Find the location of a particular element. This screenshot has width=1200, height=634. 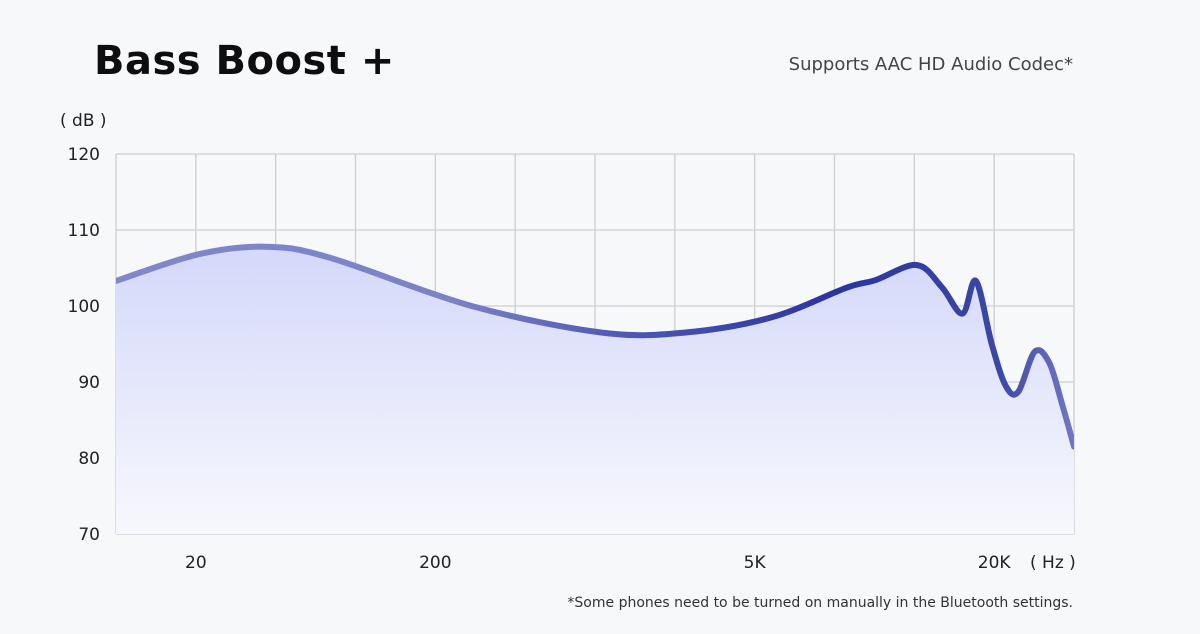

x-tick-label: 200 is located at coordinates (435, 563).